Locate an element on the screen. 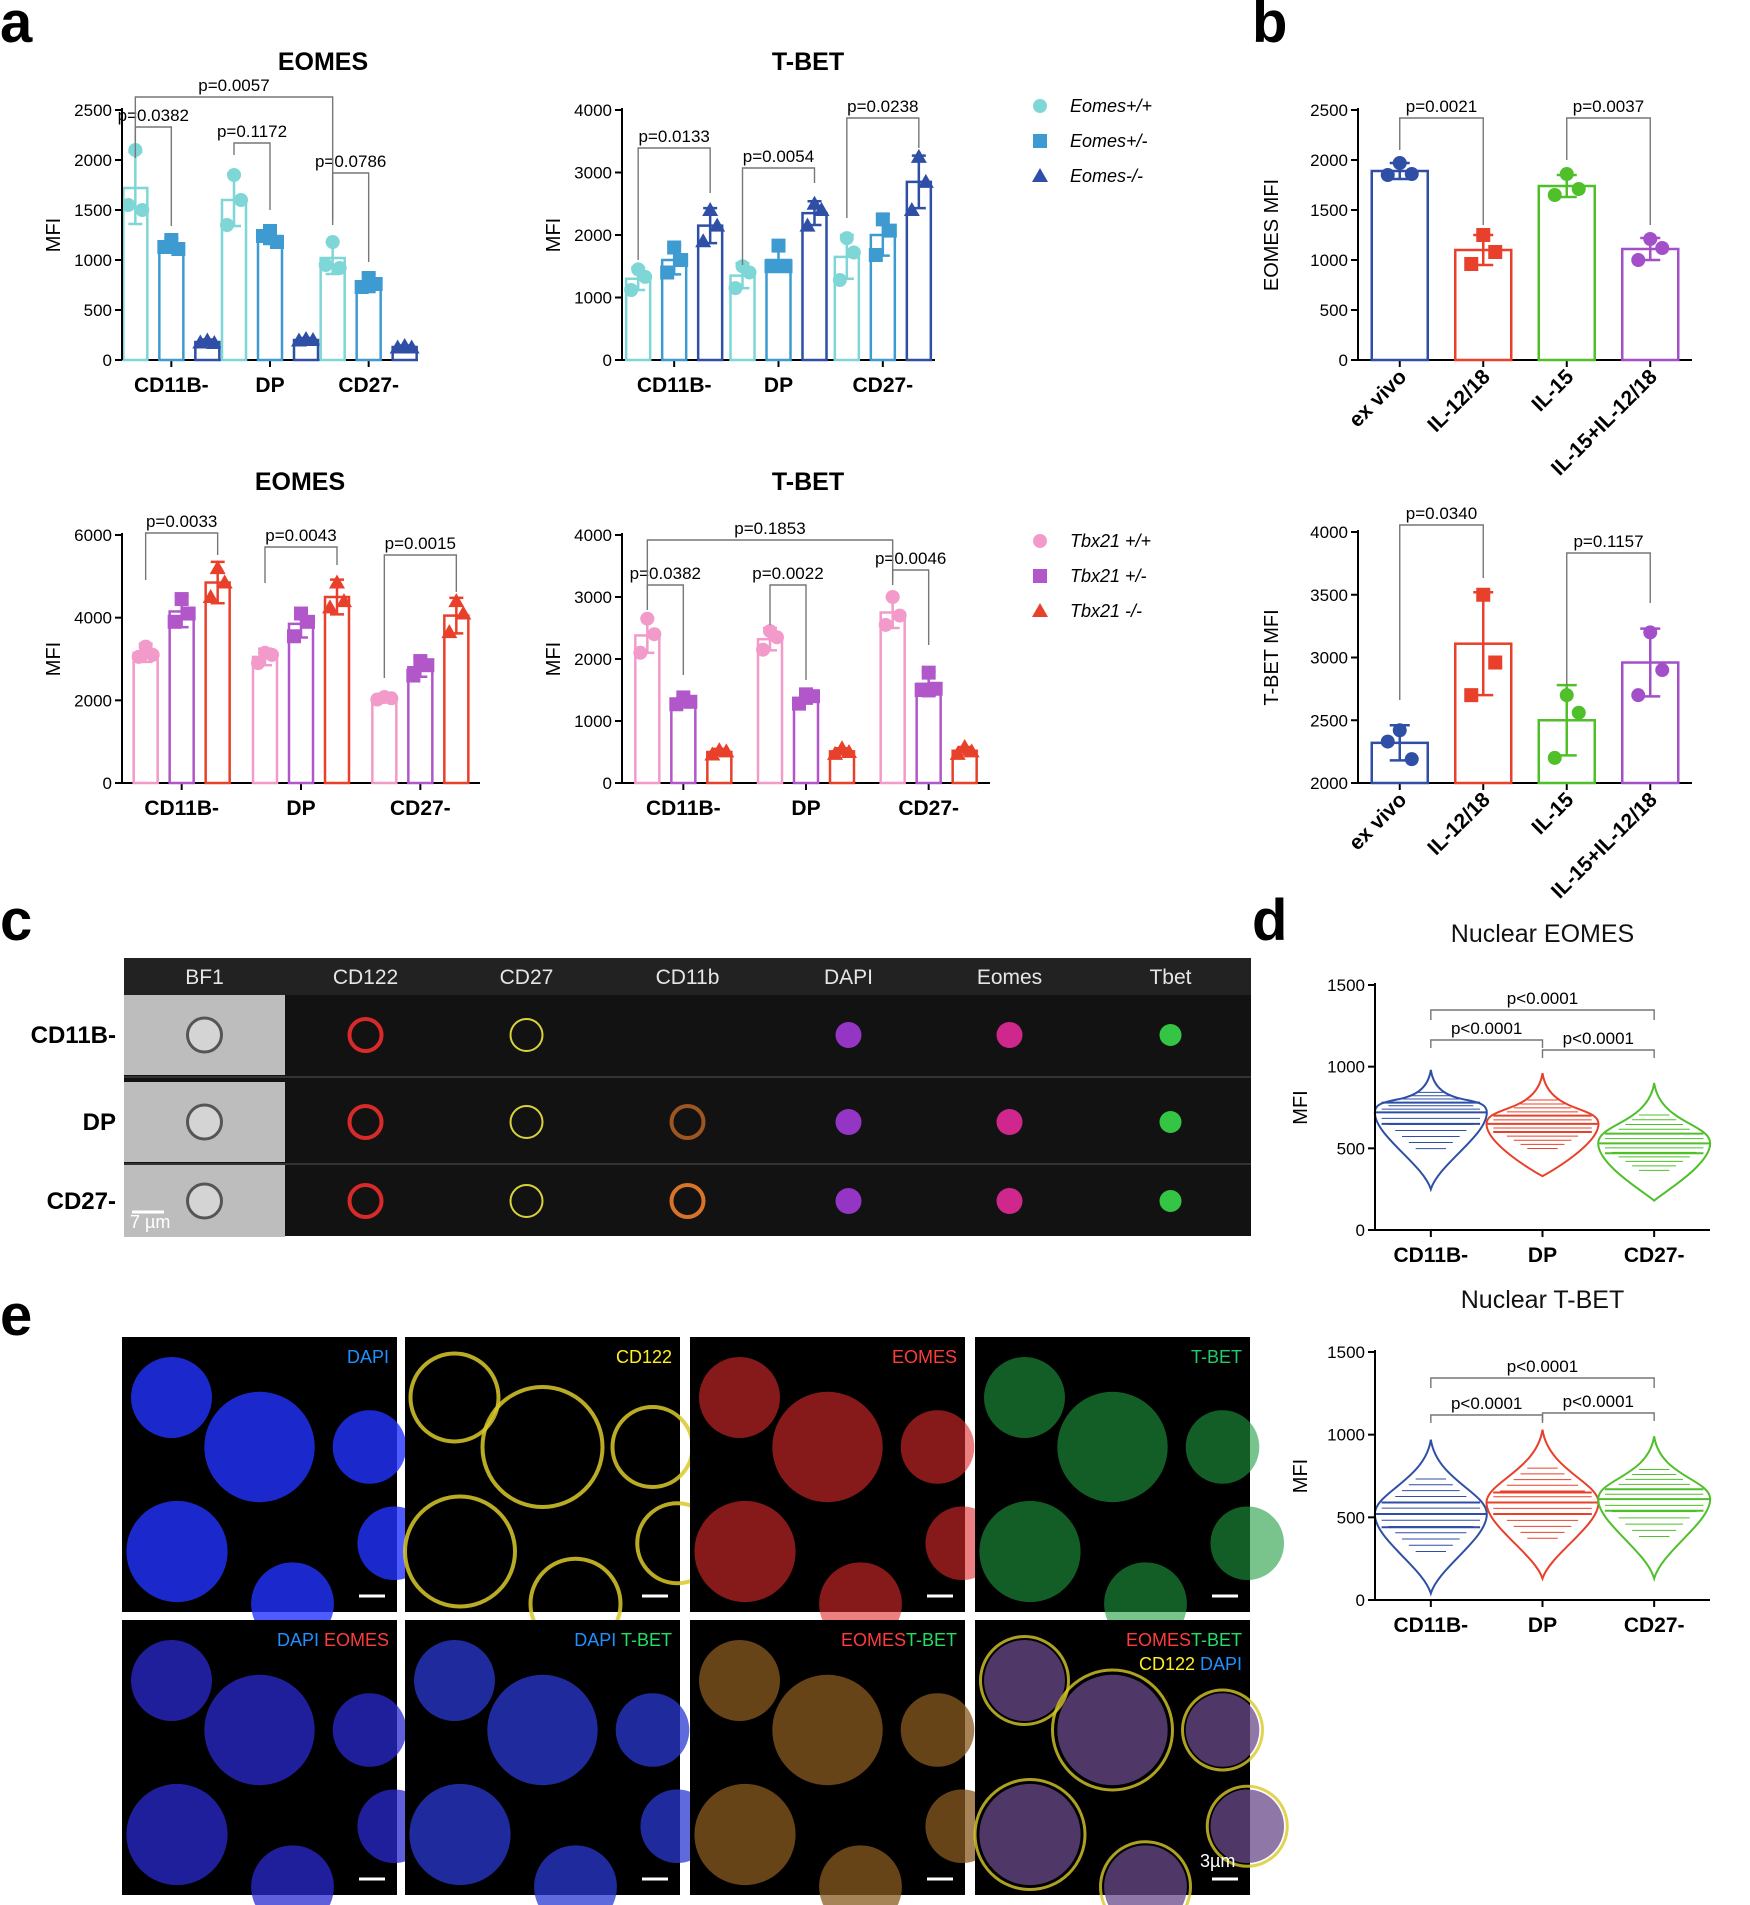 This screenshot has height=1905, width=1750. legend-eomes-genotype: Eomes+/+ Eomes+/- Eomes-/- is located at coordinates (1092, 141).